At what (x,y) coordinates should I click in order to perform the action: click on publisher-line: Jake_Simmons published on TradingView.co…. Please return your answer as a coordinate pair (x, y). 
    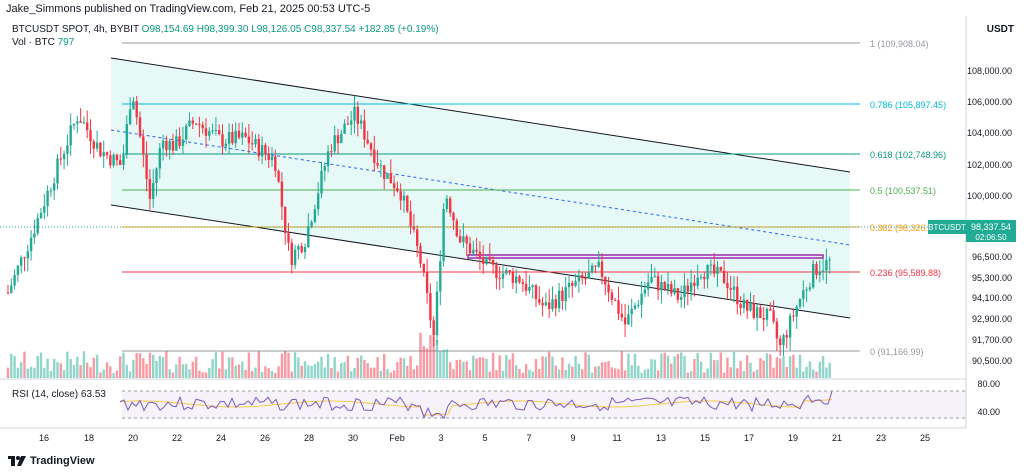
    Looking at the image, I should click on (188, 9).